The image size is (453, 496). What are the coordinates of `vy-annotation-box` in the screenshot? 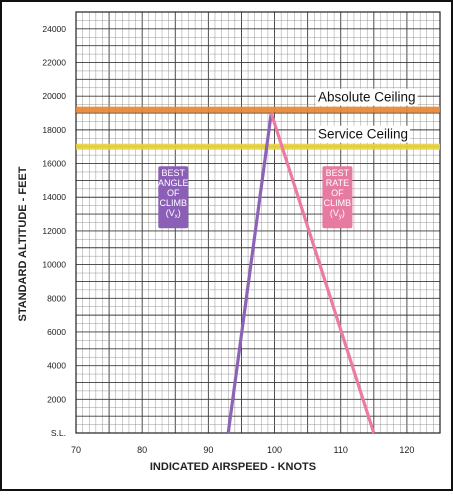 It's located at (337, 197).